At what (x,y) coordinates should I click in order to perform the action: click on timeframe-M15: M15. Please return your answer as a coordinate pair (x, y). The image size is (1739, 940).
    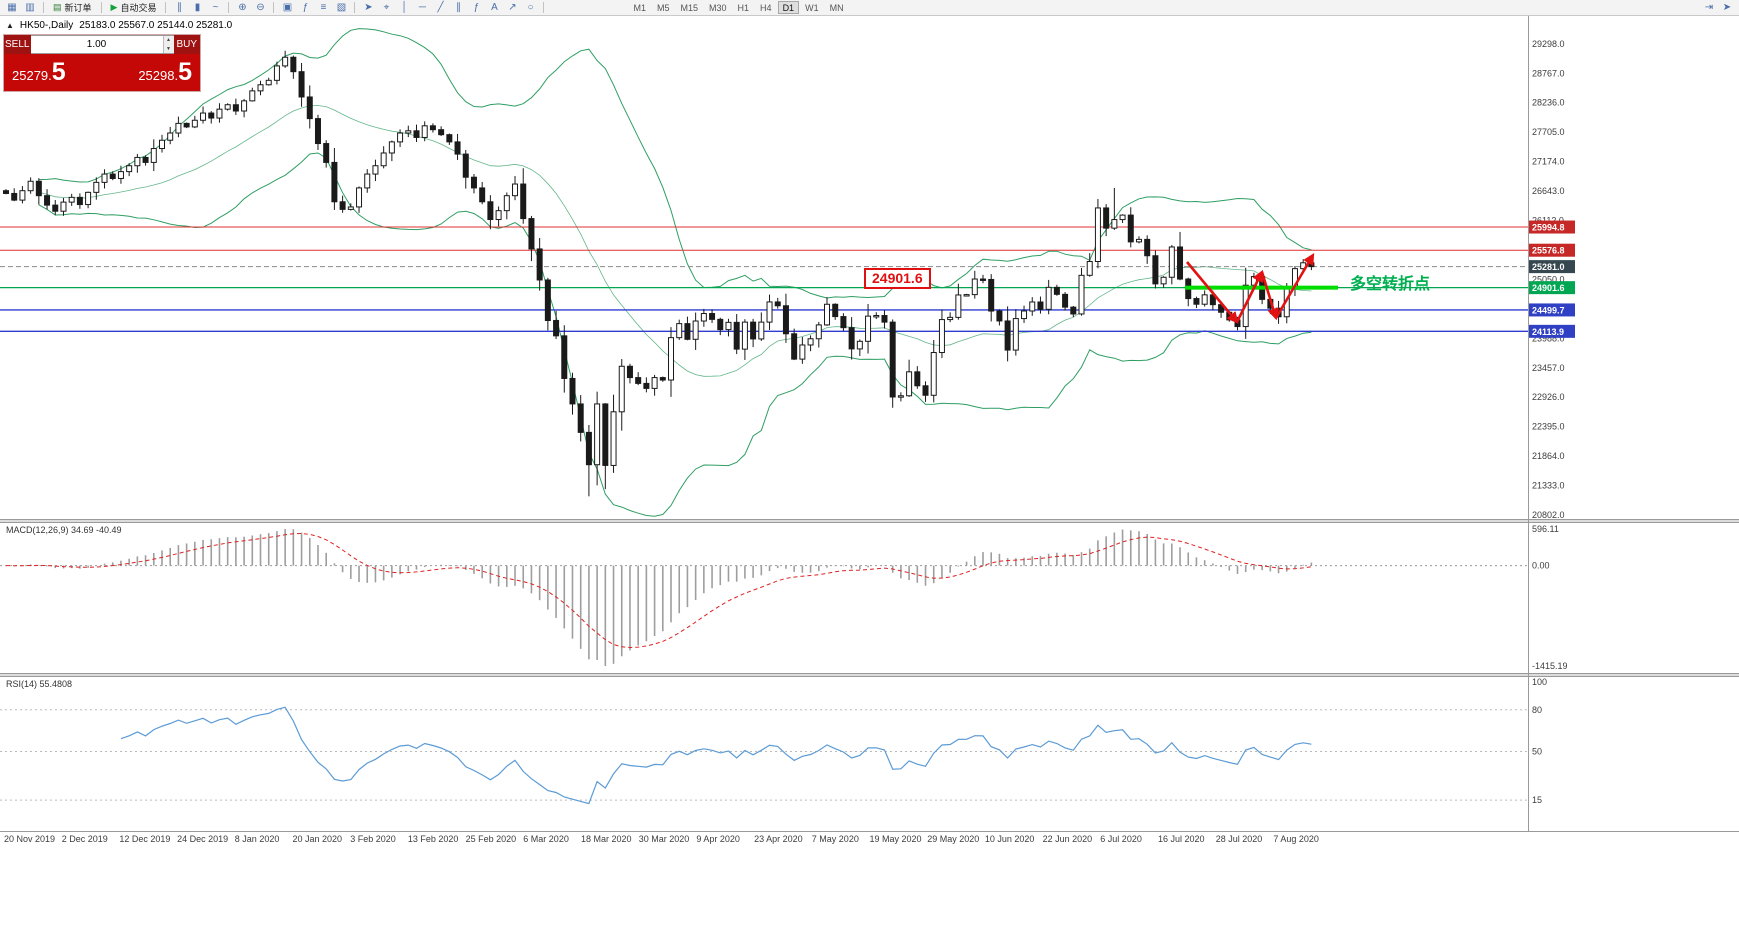
    Looking at the image, I should click on (689, 8).